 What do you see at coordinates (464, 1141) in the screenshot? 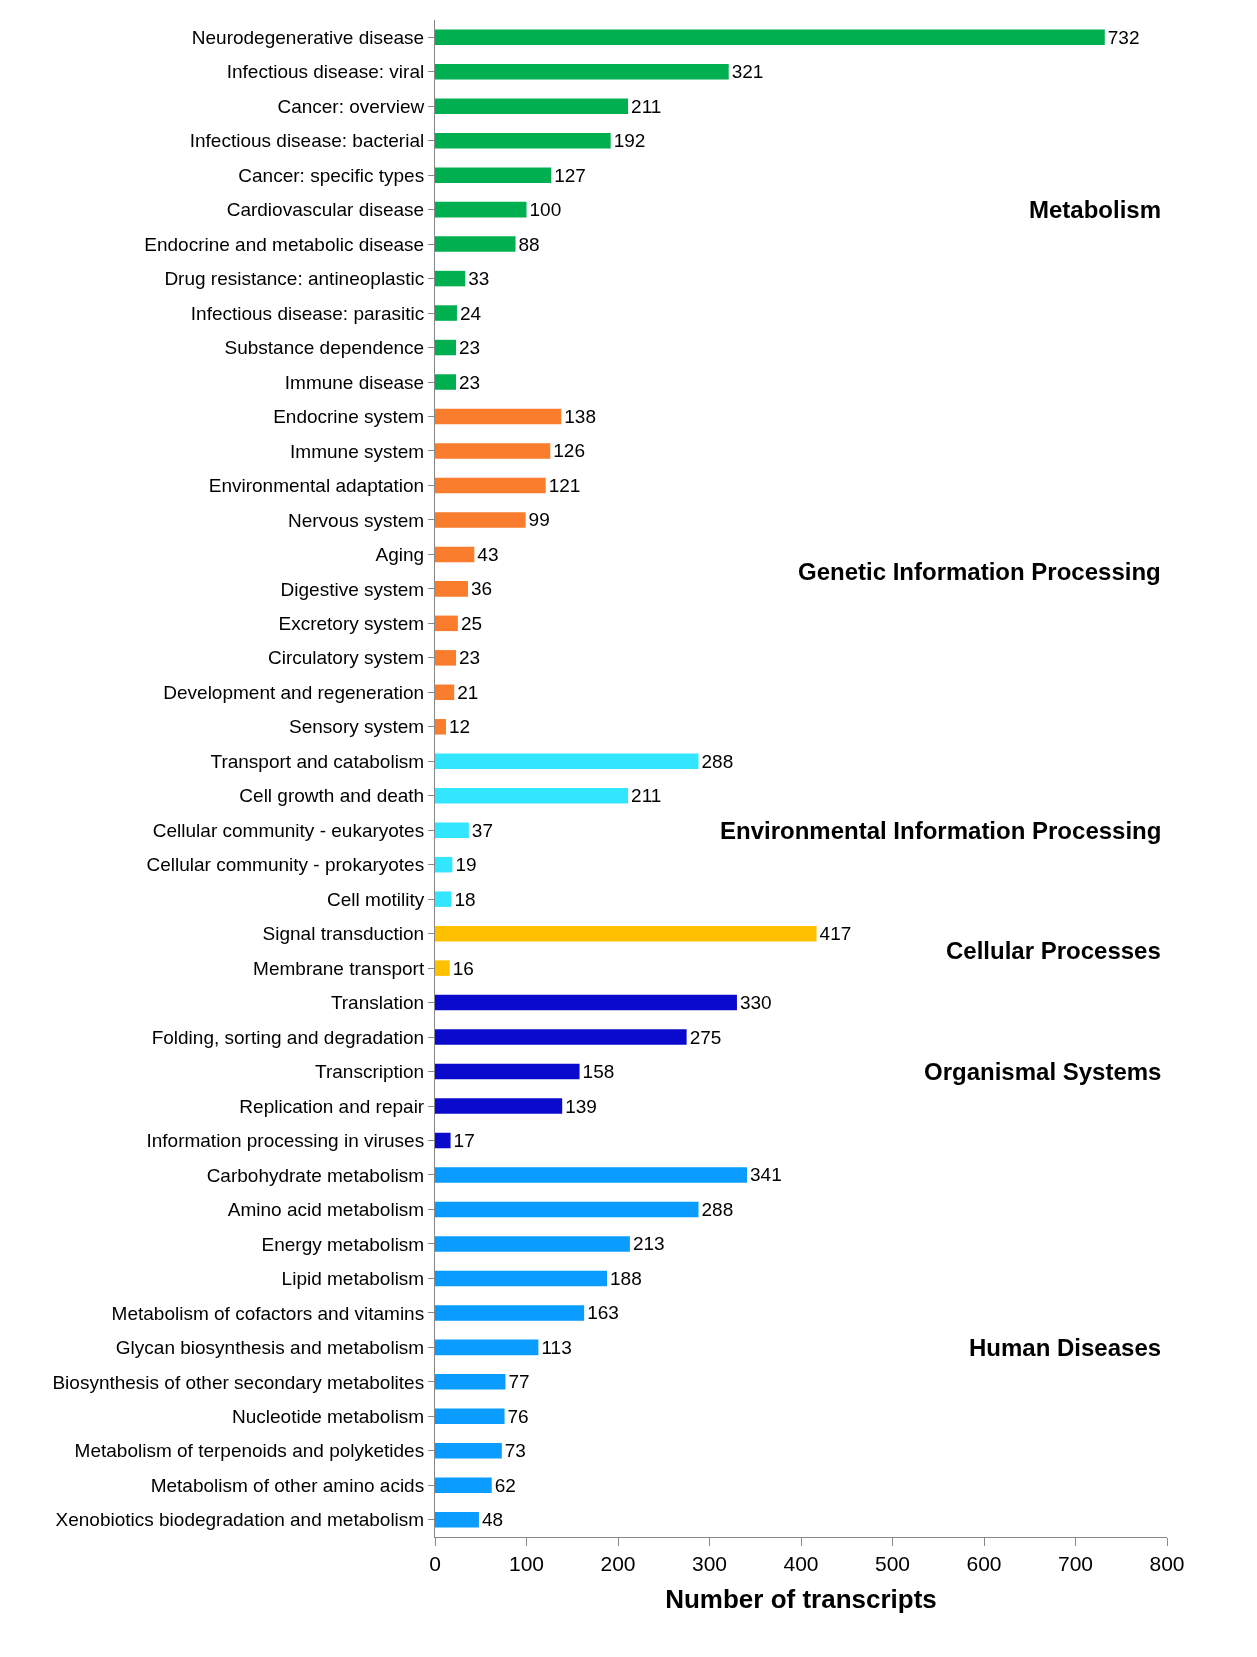
I see `data-label: 17` at bounding box center [464, 1141].